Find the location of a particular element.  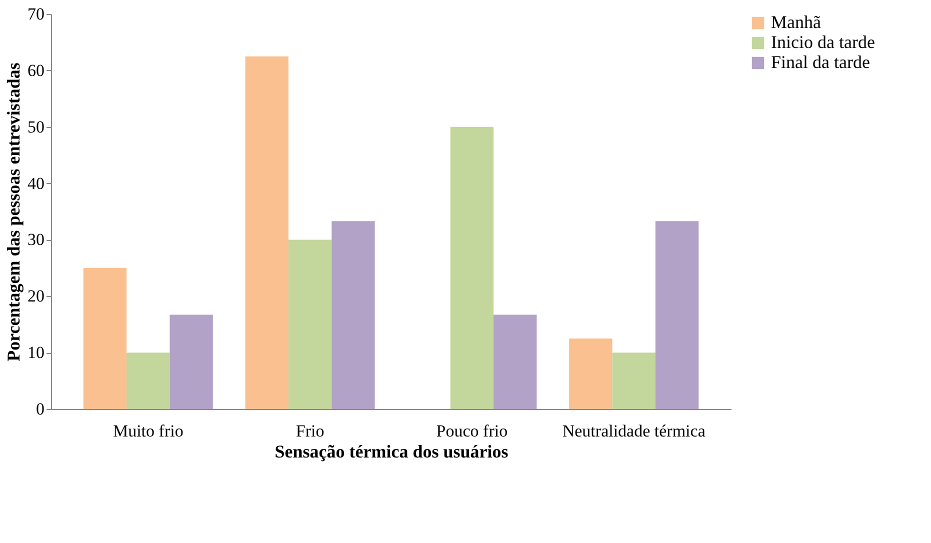

x-axis-title: Sensação térmica dos usuários is located at coordinates (391, 452).